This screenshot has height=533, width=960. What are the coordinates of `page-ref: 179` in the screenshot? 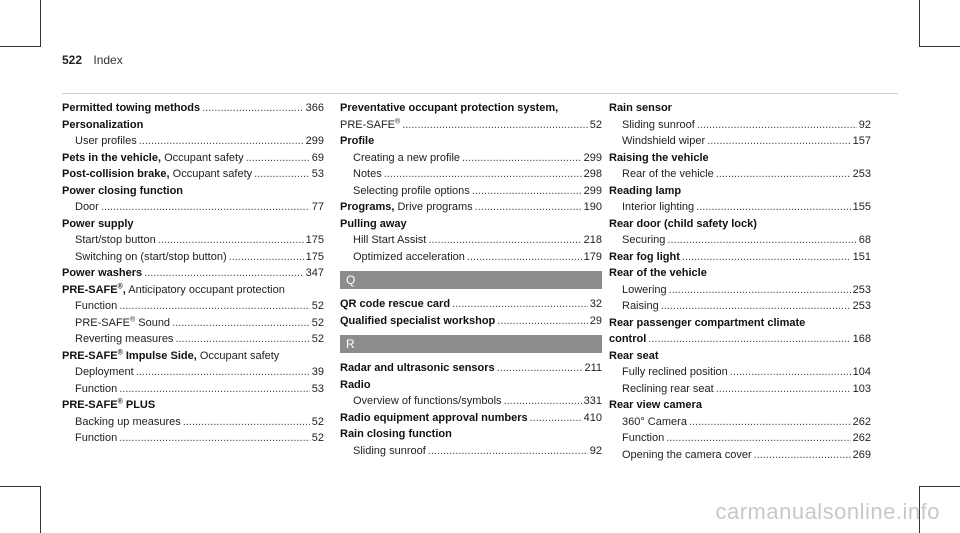 It's located at (592, 256).